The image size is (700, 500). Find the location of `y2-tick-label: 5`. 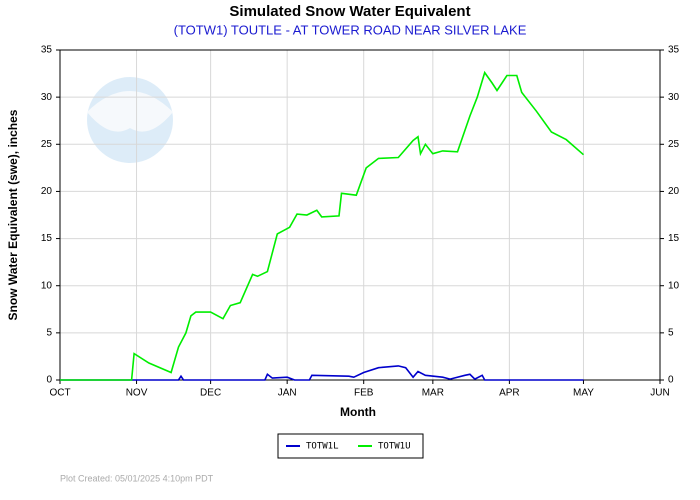

y2-tick-label: 5 is located at coordinates (671, 332).